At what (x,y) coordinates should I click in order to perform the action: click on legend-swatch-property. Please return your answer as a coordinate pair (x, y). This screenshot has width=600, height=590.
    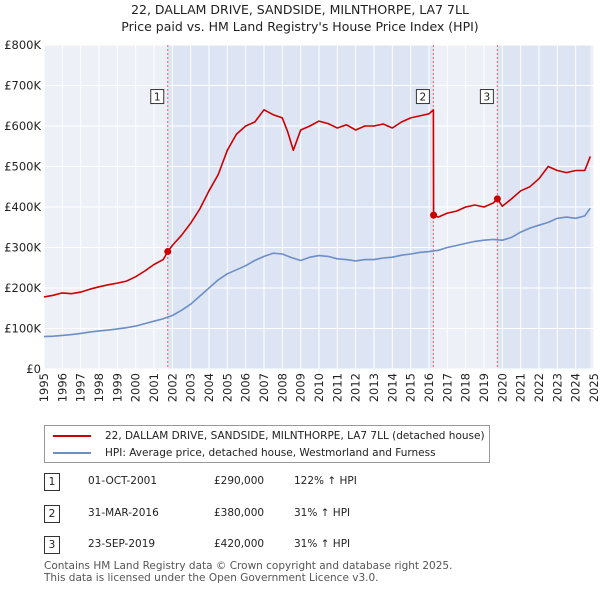
    Looking at the image, I should click on (72, 436).